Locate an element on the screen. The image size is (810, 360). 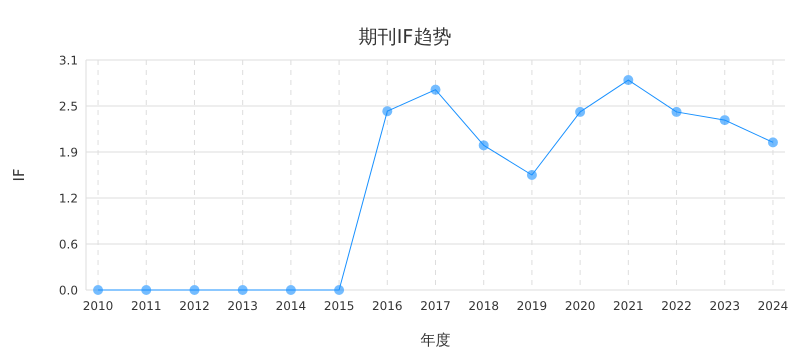
x-tick-label: 2018 is located at coordinates (483, 306).